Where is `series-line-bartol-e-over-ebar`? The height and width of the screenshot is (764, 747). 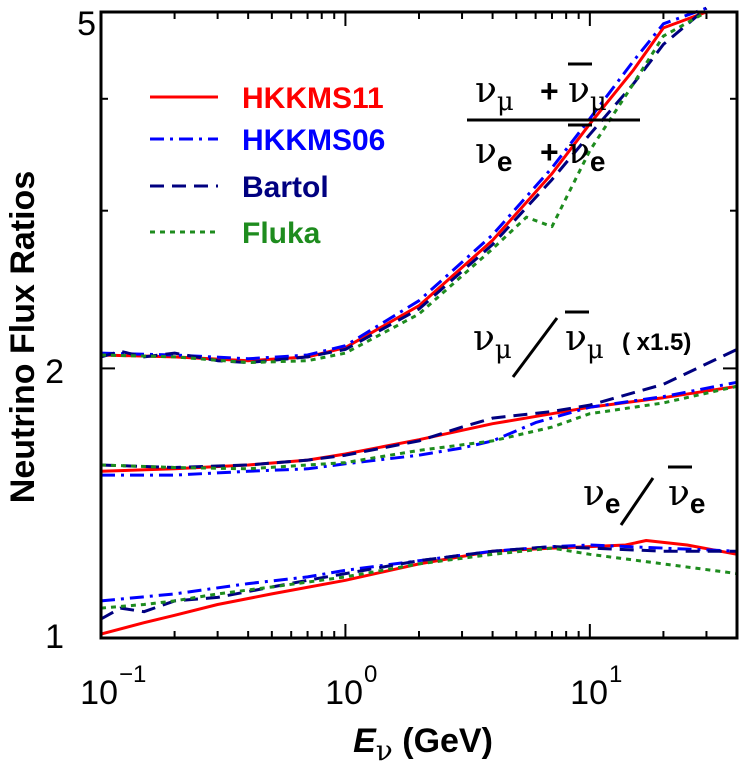 series-line-bartol-e-over-ebar is located at coordinates (418, 583).